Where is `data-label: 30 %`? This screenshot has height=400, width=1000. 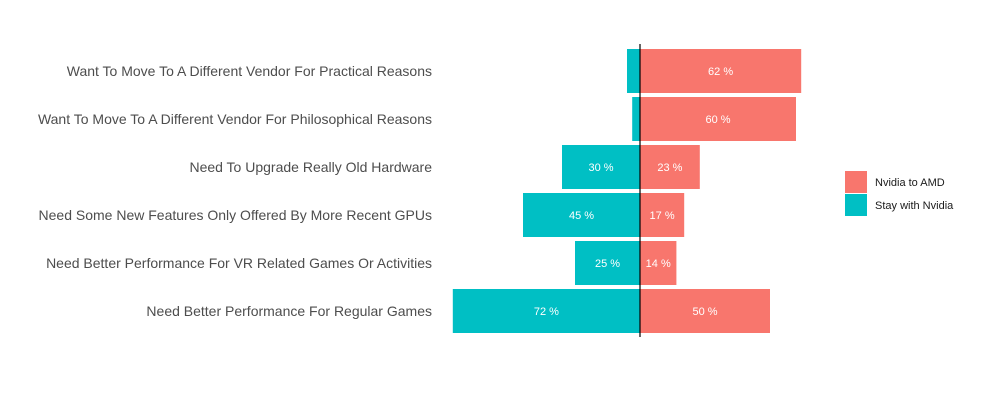
data-label: 30 % is located at coordinates (600, 168).